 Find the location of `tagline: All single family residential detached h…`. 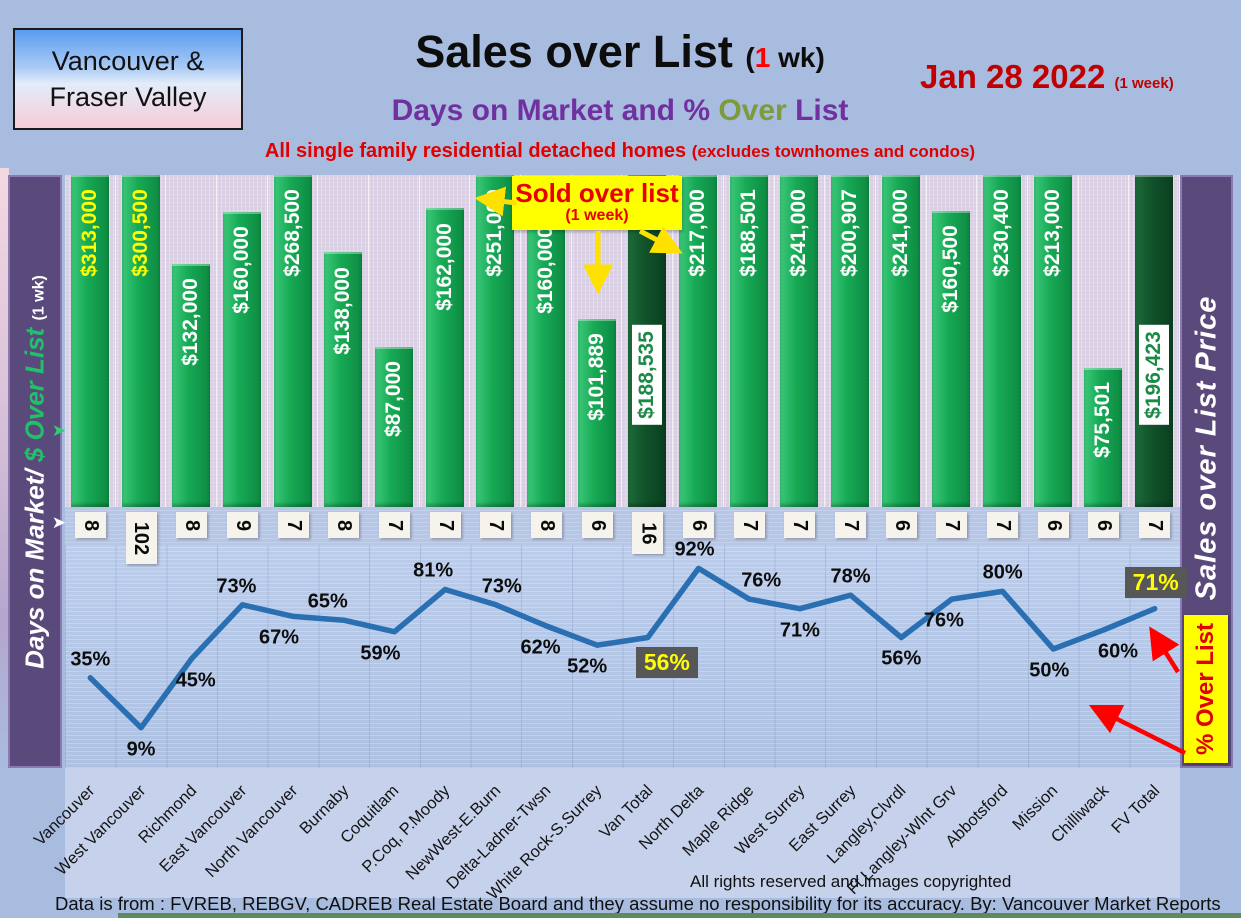

tagline: All single family residential detached h… is located at coordinates (620, 151).